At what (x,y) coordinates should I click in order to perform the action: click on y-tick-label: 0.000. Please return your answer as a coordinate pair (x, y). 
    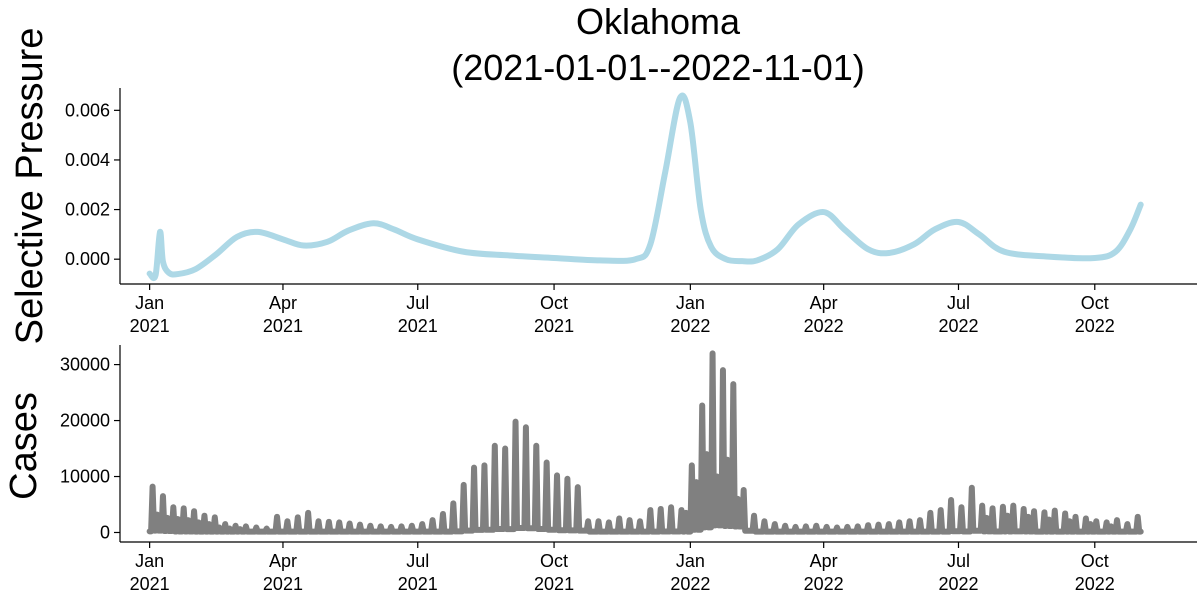
    Looking at the image, I should click on (87, 259).